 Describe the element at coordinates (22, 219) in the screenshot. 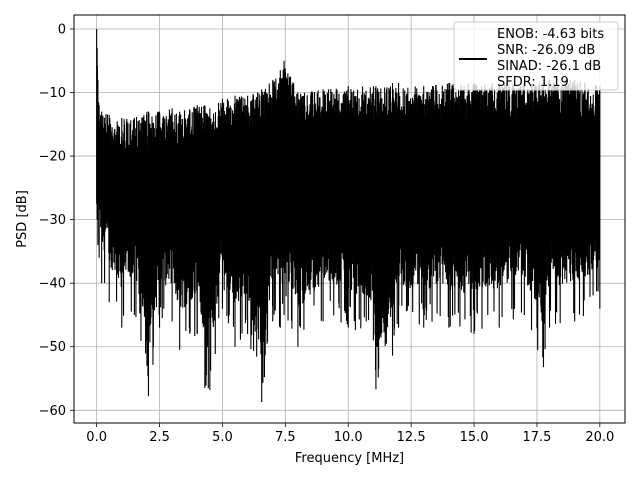

I see `y-axis-label: PSD [dB]` at that location.